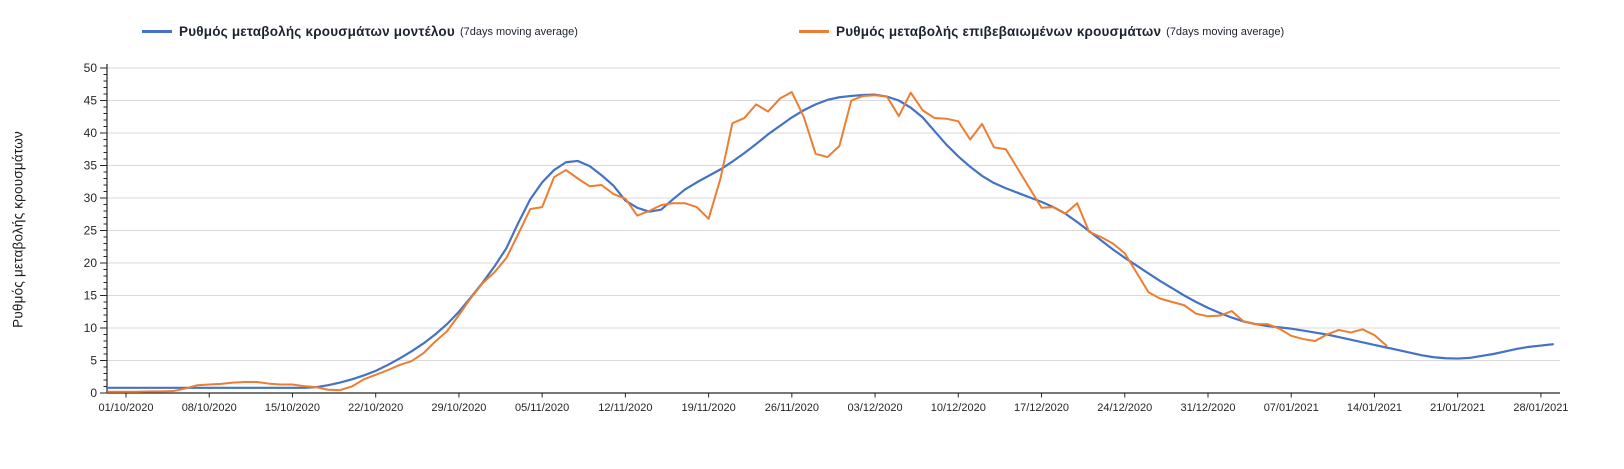 The image size is (1624, 469). I want to click on x-tick-label: 07/01/2021, so click(1291, 408).